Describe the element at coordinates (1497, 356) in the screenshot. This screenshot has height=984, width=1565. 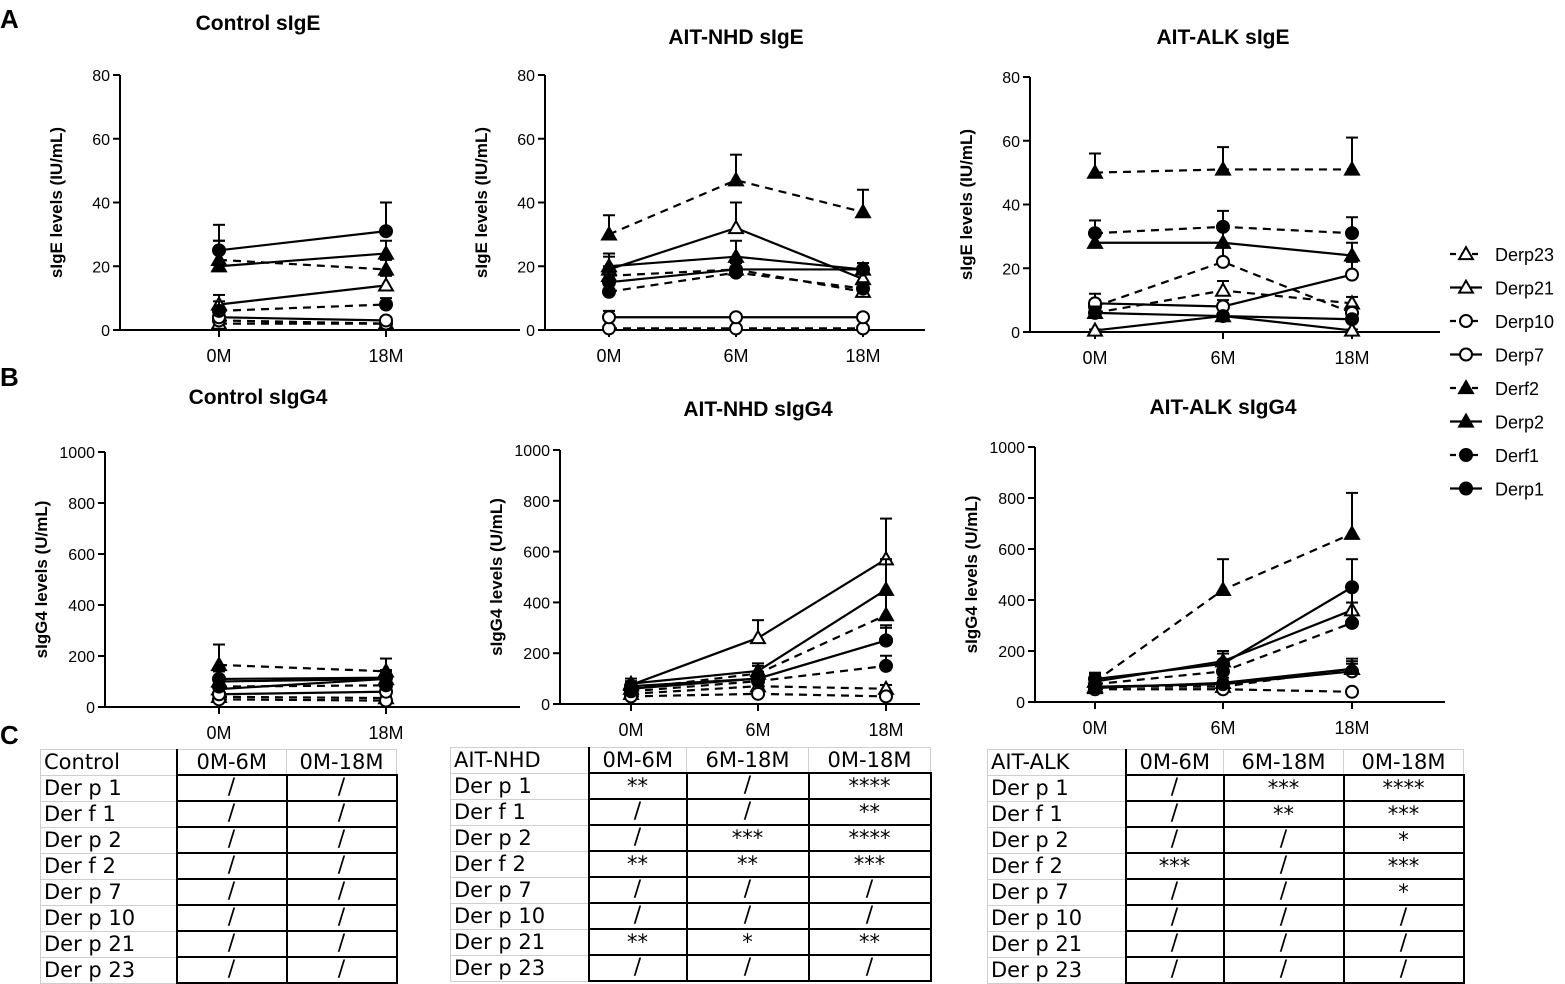
I see `legend-item: Derp7` at that location.